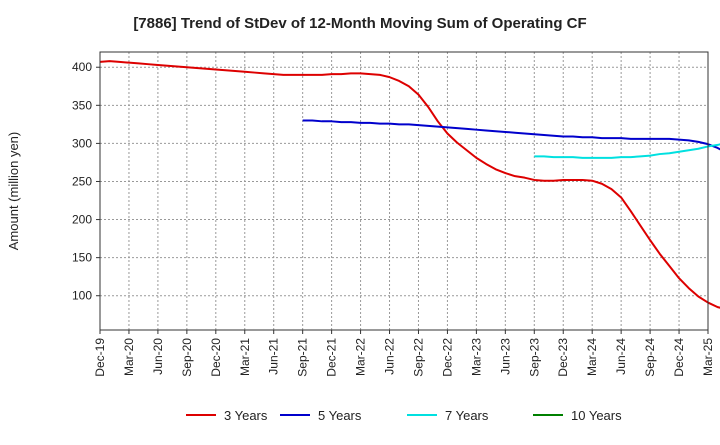 The height and width of the screenshot is (445, 720). What do you see at coordinates (563, 357) in the screenshot?
I see `x-tick-label: Dec-23` at bounding box center [563, 357].